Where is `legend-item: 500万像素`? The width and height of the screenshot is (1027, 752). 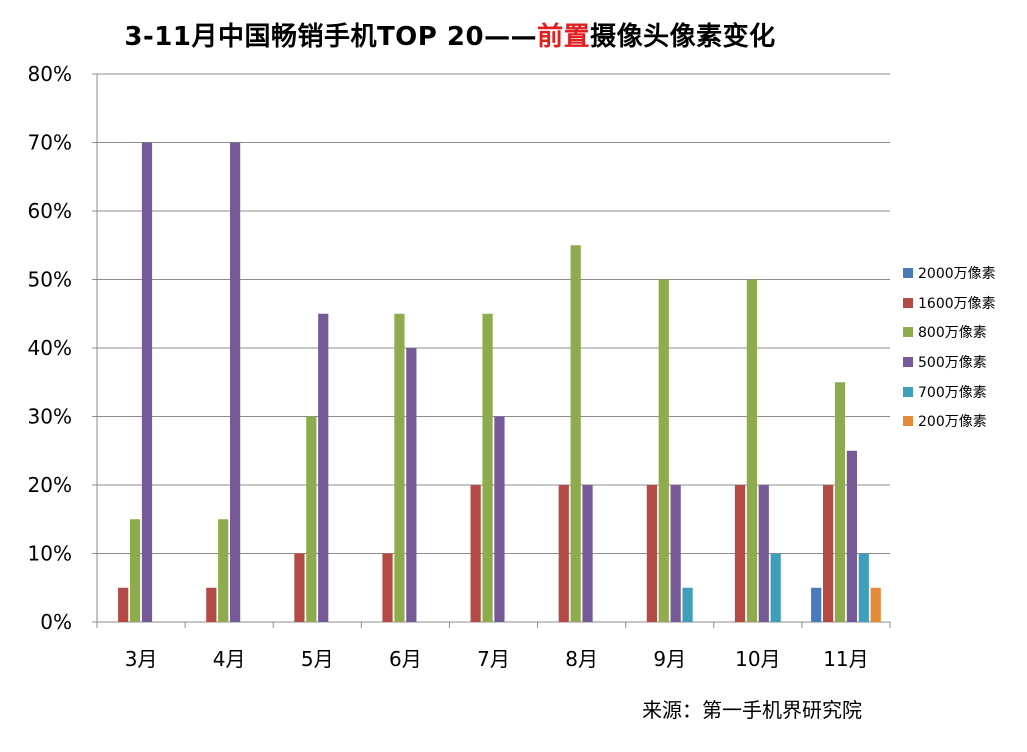 legend-item: 500万像素 is located at coordinates (949, 362).